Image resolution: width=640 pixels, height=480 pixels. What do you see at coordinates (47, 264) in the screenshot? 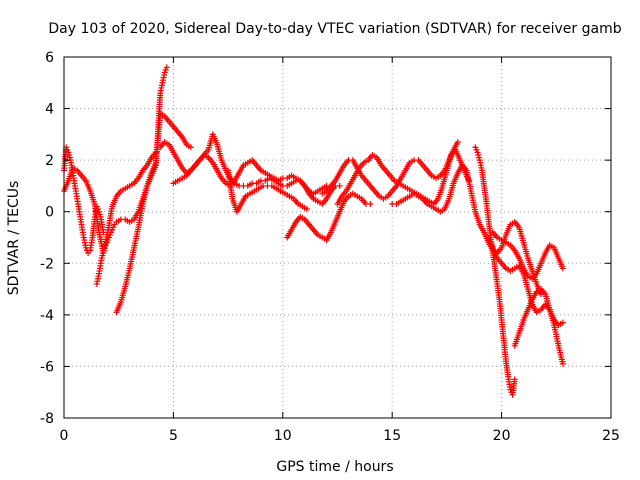
I see `y-tick-label: -2` at bounding box center [47, 264].